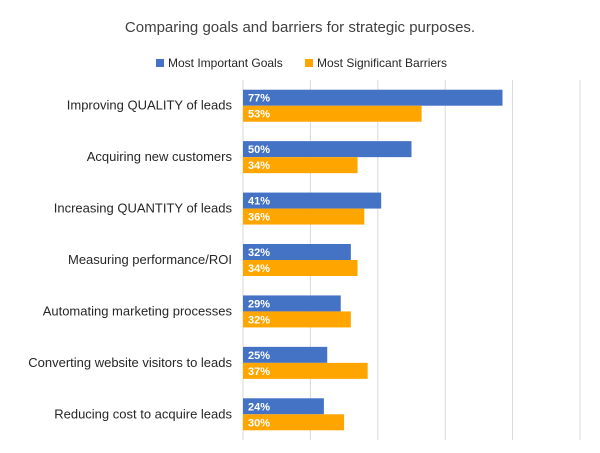 This screenshot has width=600, height=453. What do you see at coordinates (130, 362) in the screenshot?
I see `category-label: Converting website visitors to leads` at bounding box center [130, 362].